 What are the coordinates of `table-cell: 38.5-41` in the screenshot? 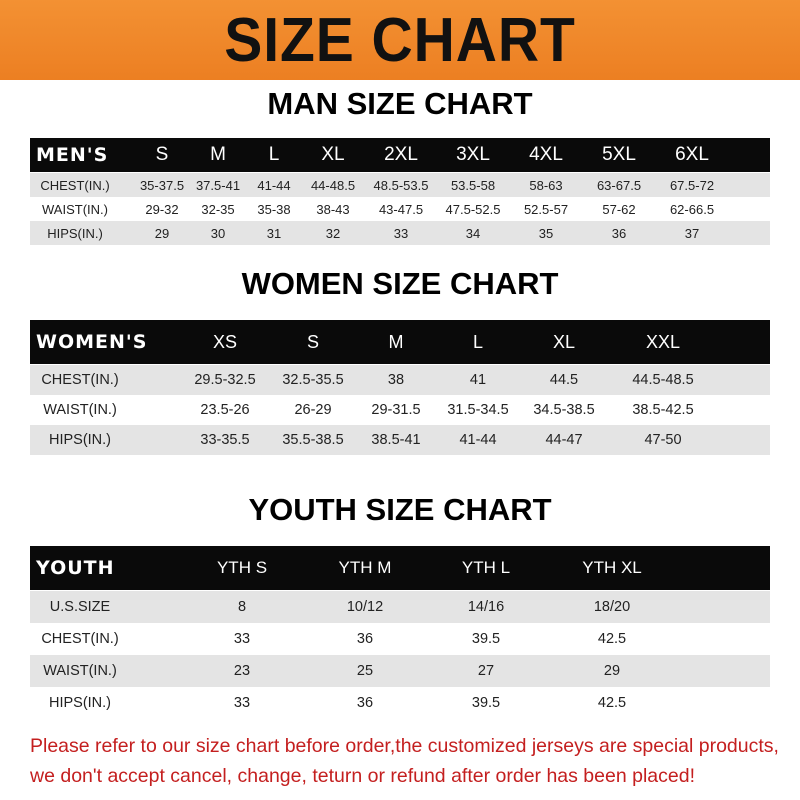 It's located at (396, 440).